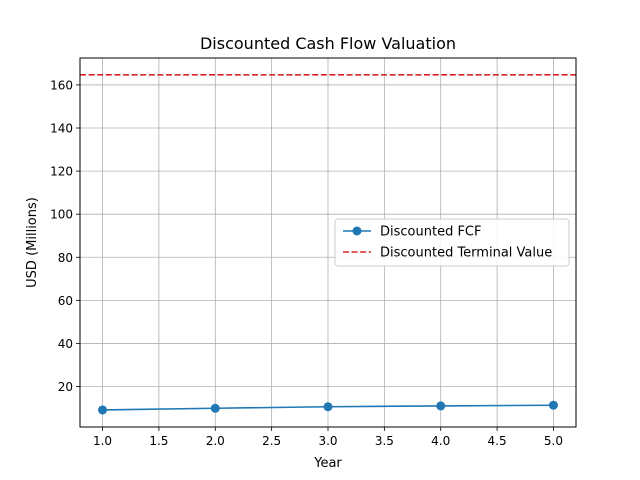 The height and width of the screenshot is (480, 640). I want to click on y-tick-label: 160, so click(61, 85).